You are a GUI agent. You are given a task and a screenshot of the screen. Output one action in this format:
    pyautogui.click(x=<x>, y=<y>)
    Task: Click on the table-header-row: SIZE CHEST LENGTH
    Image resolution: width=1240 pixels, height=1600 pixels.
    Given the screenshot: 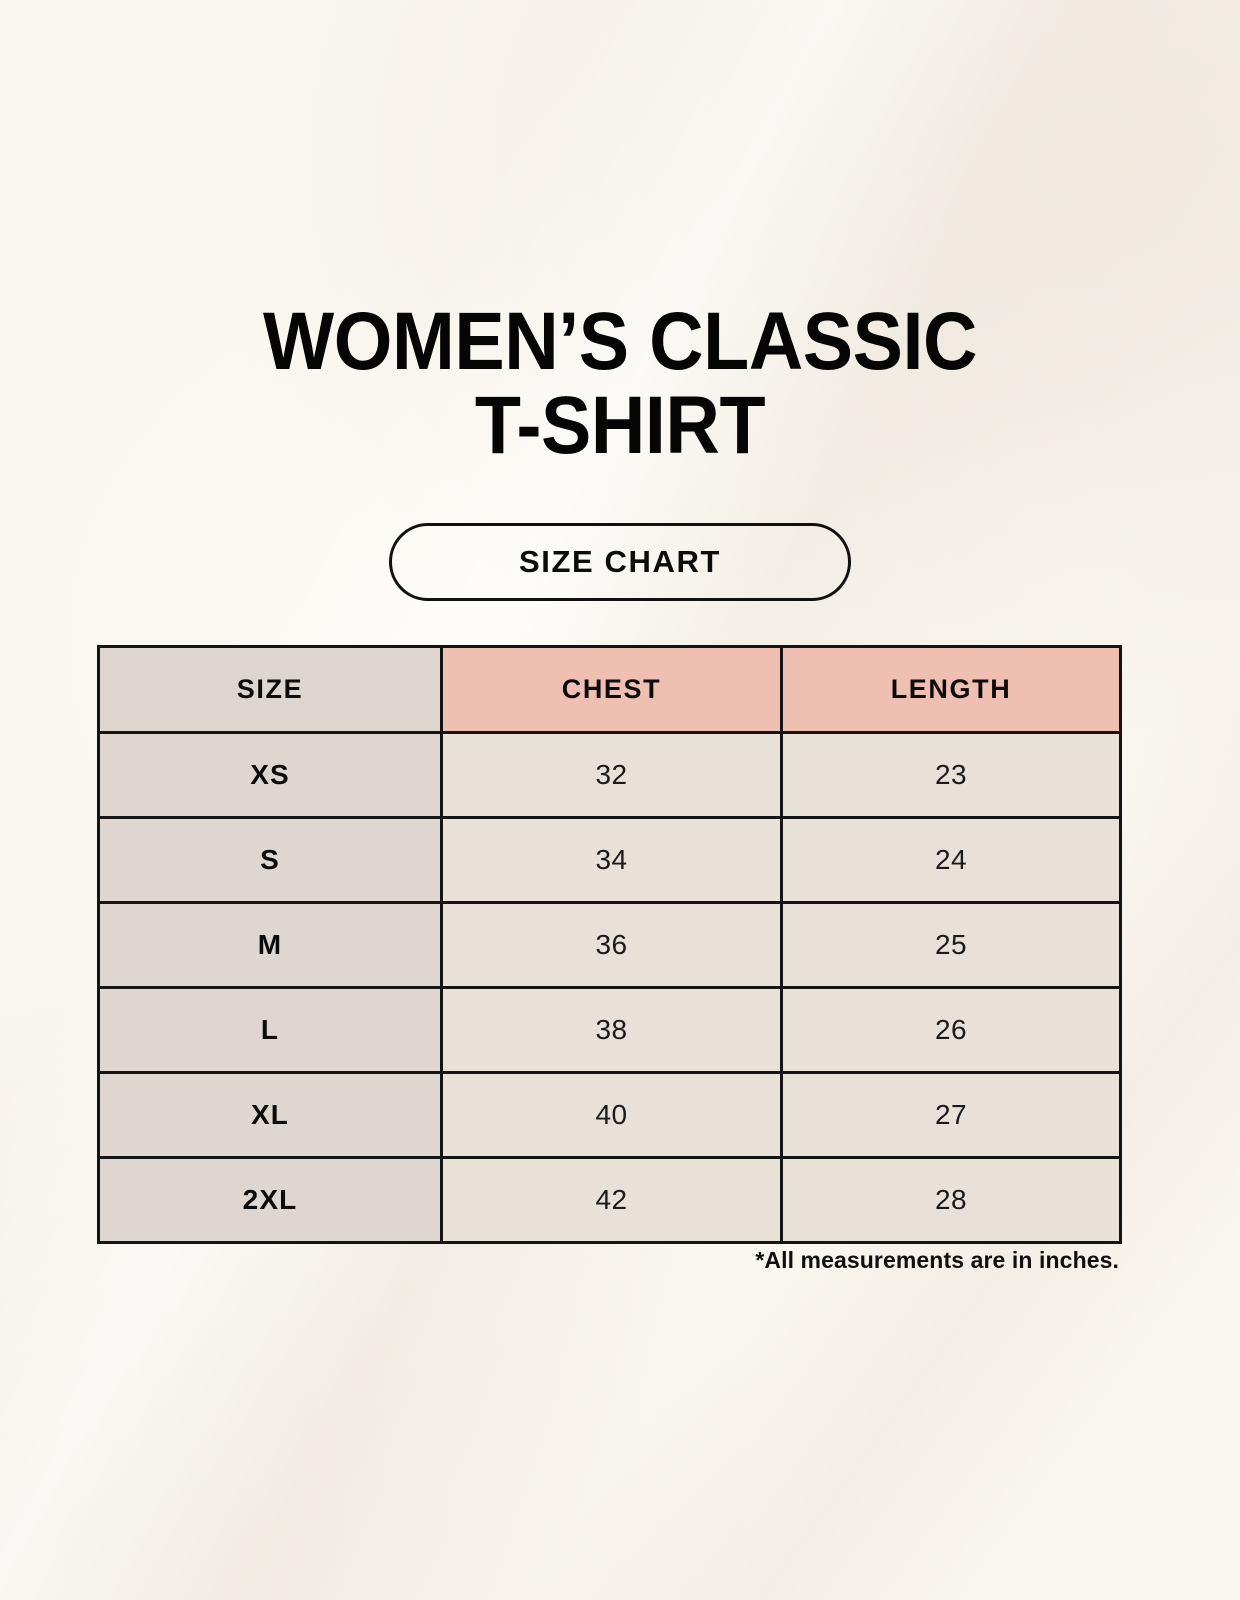 What is the action you would take?
    pyautogui.click(x=609, y=689)
    